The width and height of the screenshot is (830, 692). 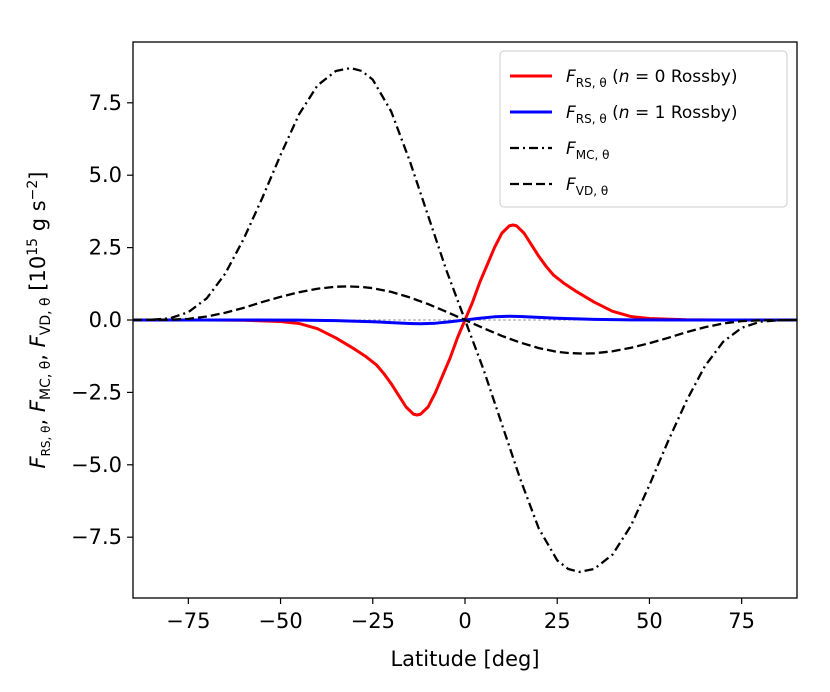 I want to click on legend-entry: FRS, θ (n = 0 Rossby), so click(x=623, y=78).